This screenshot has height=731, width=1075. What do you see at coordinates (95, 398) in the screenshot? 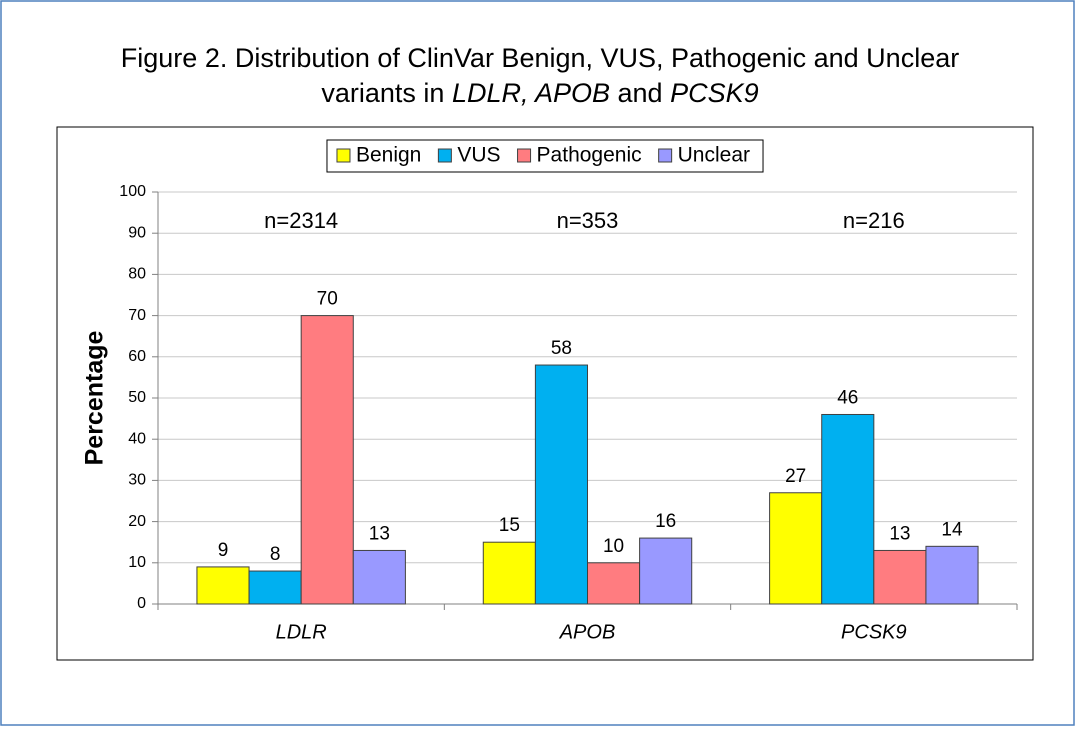
I see `y-axis-label: Percentage` at bounding box center [95, 398].